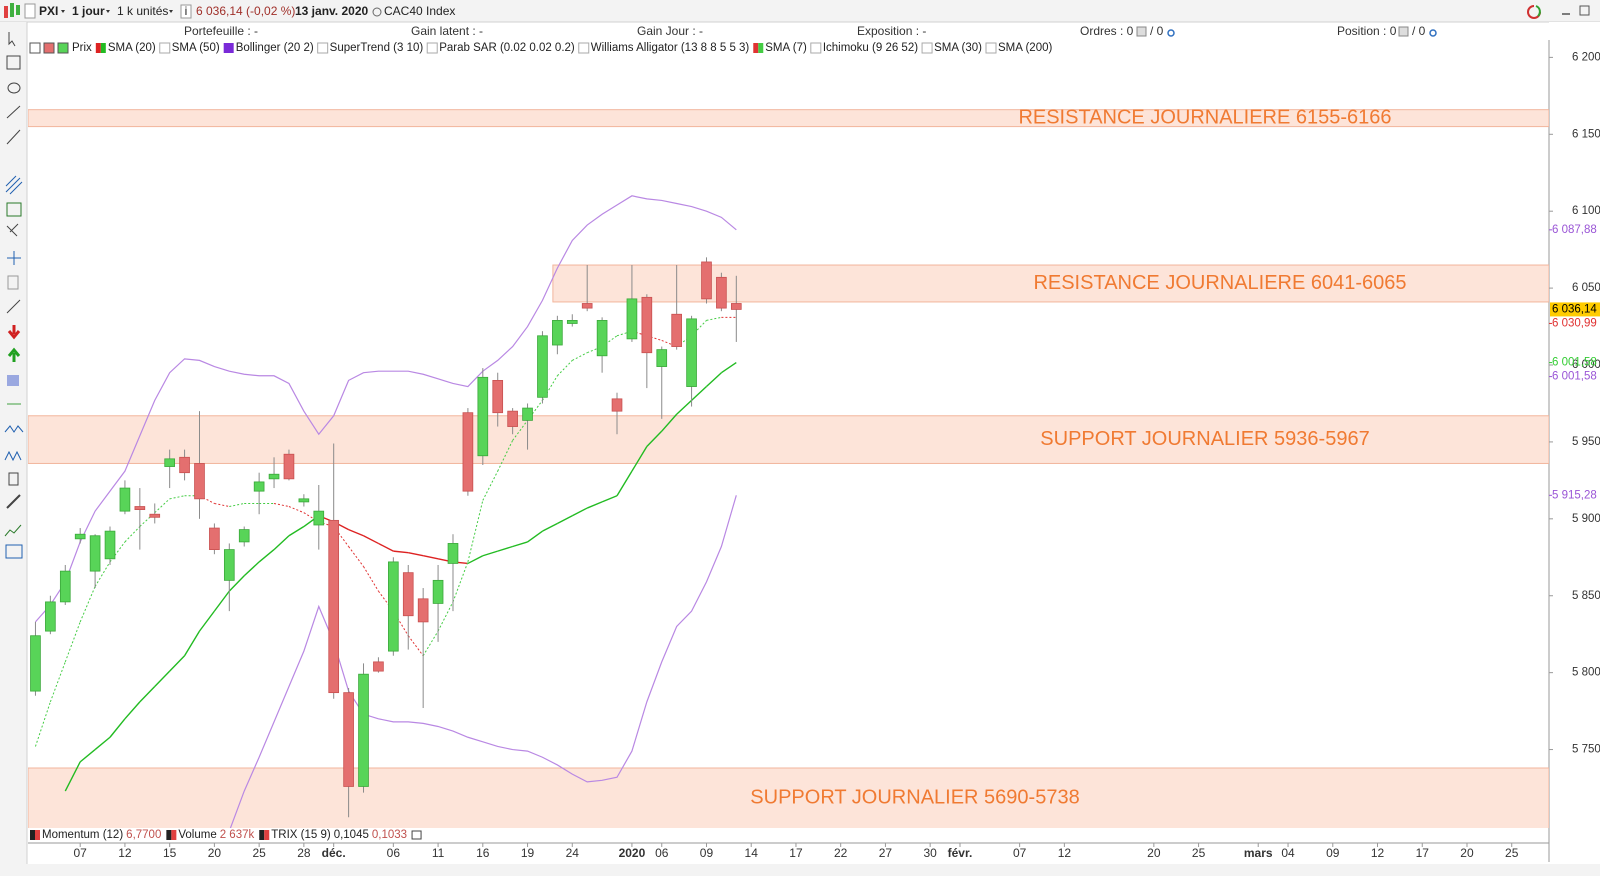 The height and width of the screenshot is (876, 1600). I want to click on tools-column, so click(13, 449).